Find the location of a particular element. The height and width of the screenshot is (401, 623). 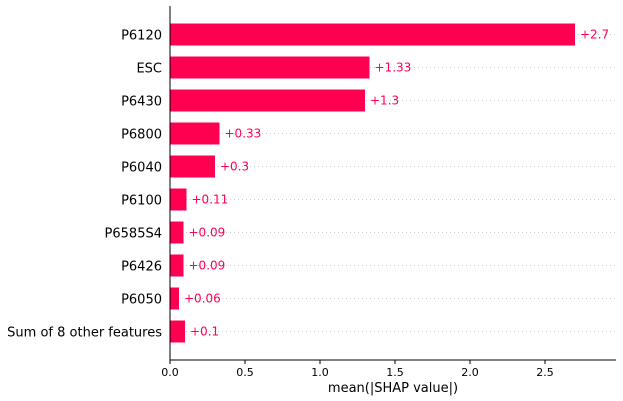

value-label: +0.11 is located at coordinates (210, 200).